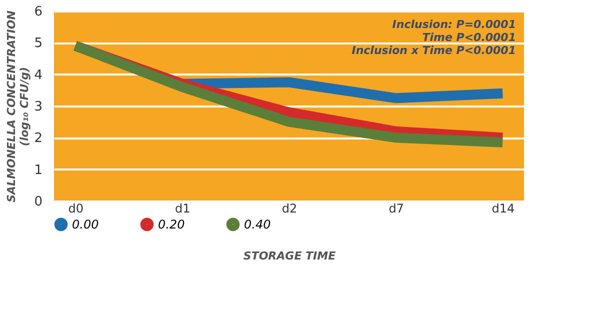 Image resolution: width=600 pixels, height=321 pixels. Describe the element at coordinates (38, 44) in the screenshot. I see `y-tick-label: 5` at that location.